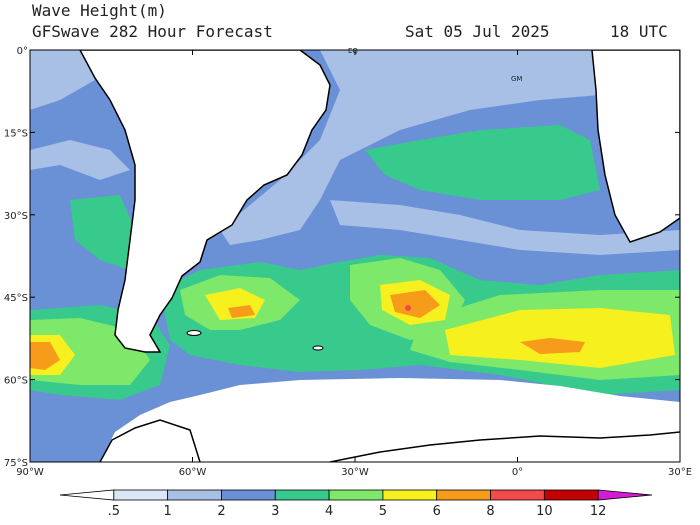  Describe the element at coordinates (680, 472) in the screenshot. I see `lon-label: 30°E` at that location.